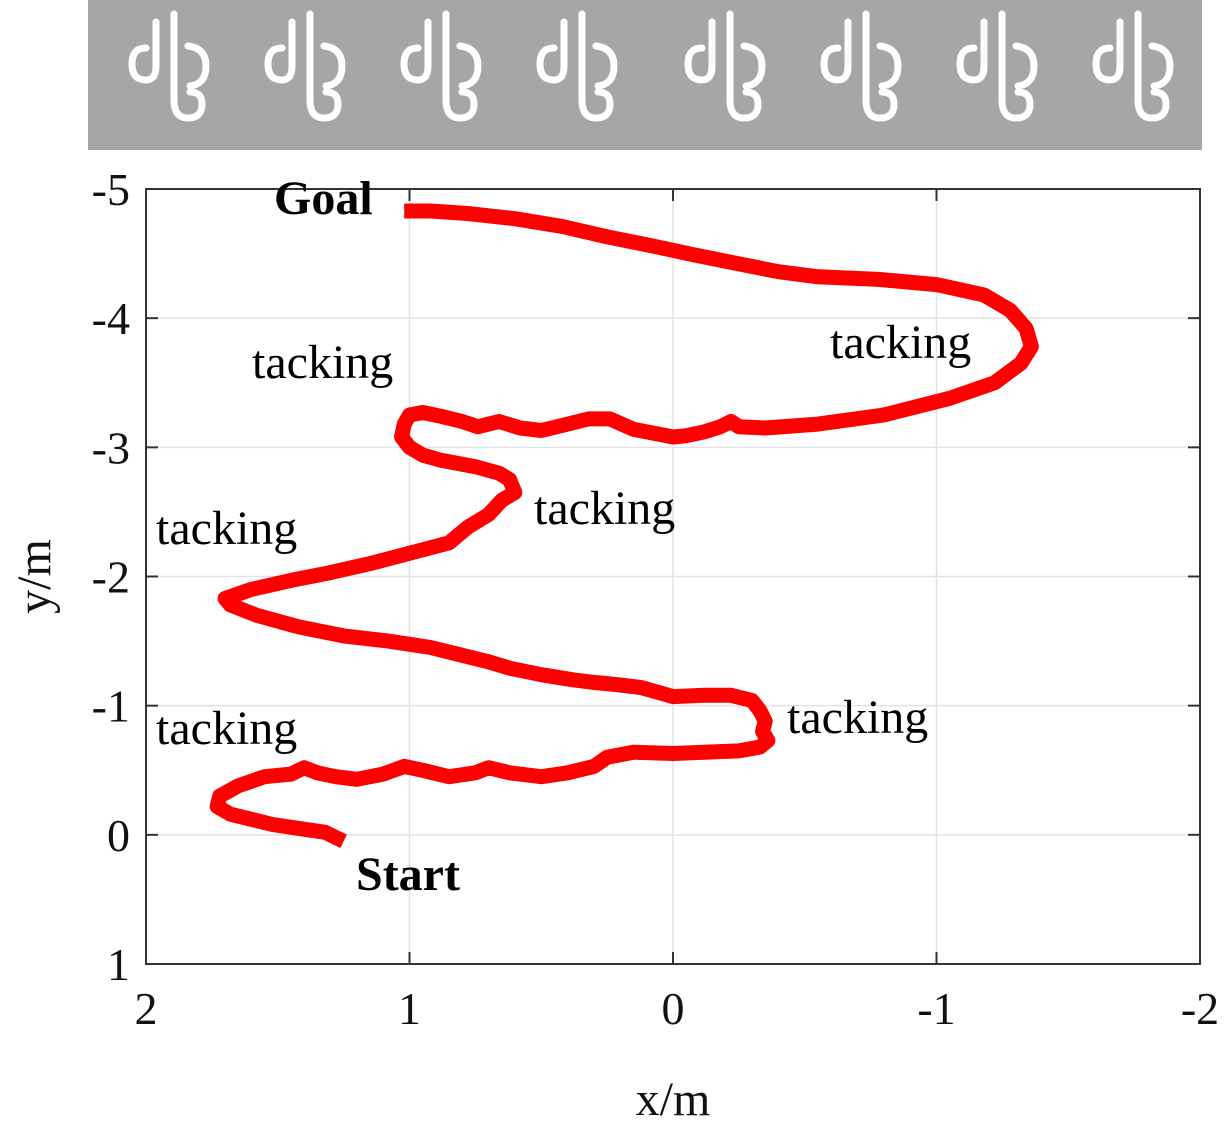 Image resolution: width=1226 pixels, height=1125 pixels. Describe the element at coordinates (673, 1099) in the screenshot. I see `x-axis-label: x/m` at that location.